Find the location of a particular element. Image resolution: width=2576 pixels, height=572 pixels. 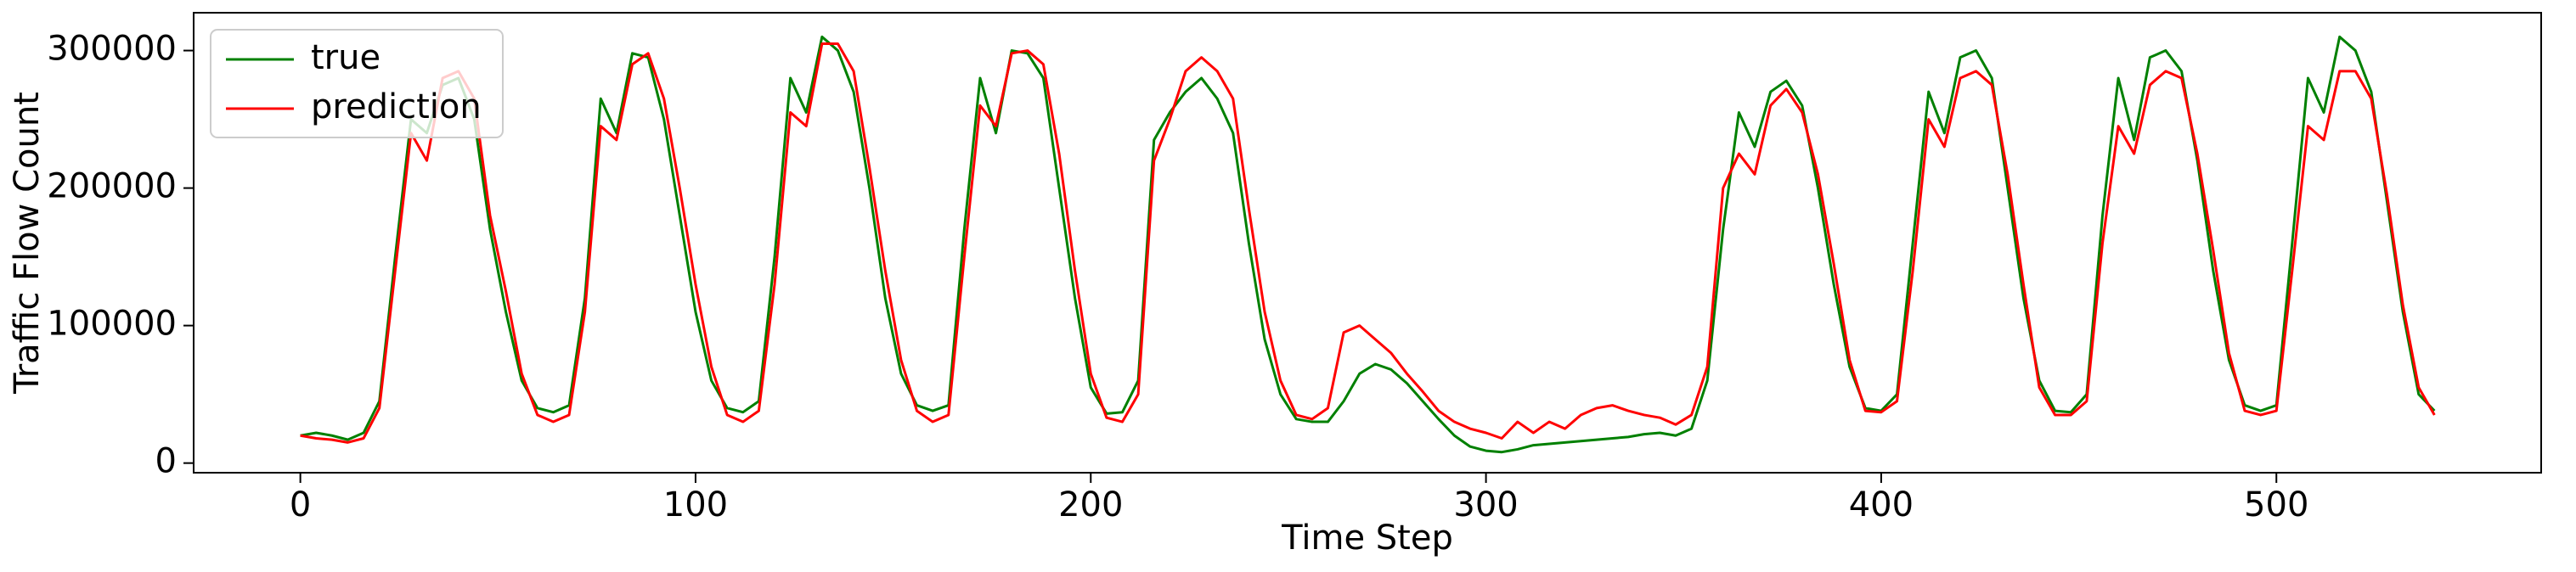

y-tick-label: 100000 is located at coordinates (112, 324).